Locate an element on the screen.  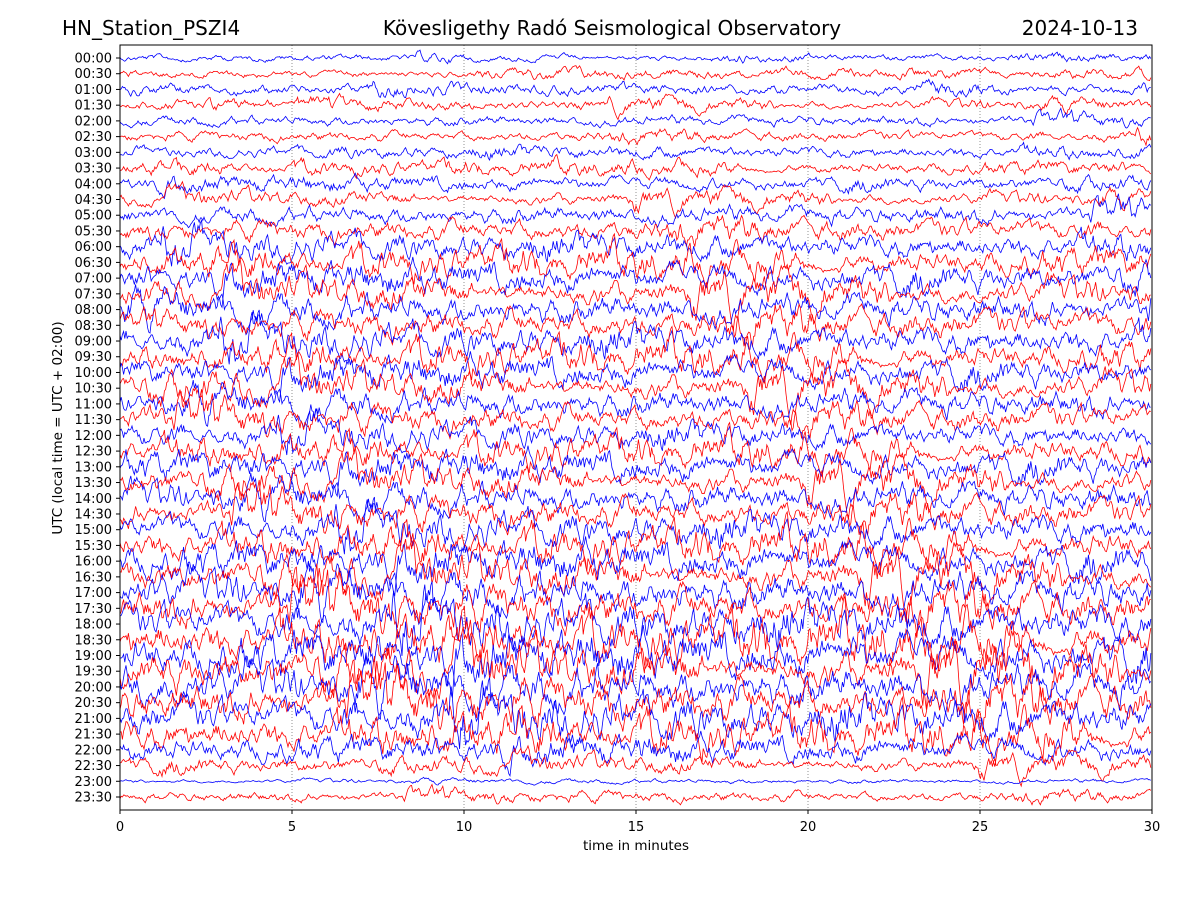
y-tick-label: 16:30 is located at coordinates (93, 577).